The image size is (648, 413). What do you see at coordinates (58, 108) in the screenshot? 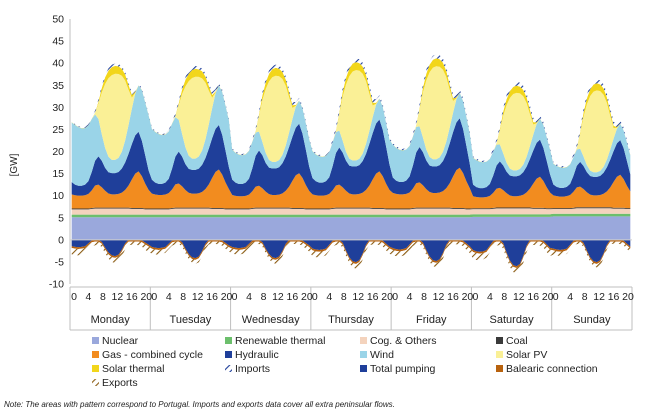
I see `y-tick-label: 30` at bounding box center [58, 108].